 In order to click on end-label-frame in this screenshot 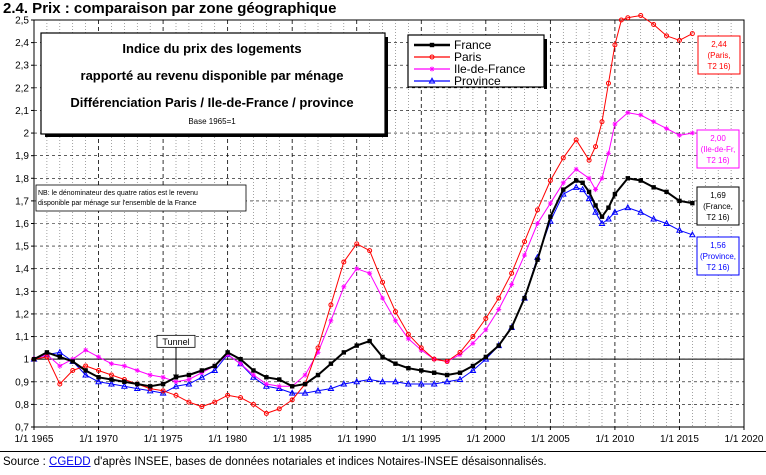, I will do `click(718, 256)`.